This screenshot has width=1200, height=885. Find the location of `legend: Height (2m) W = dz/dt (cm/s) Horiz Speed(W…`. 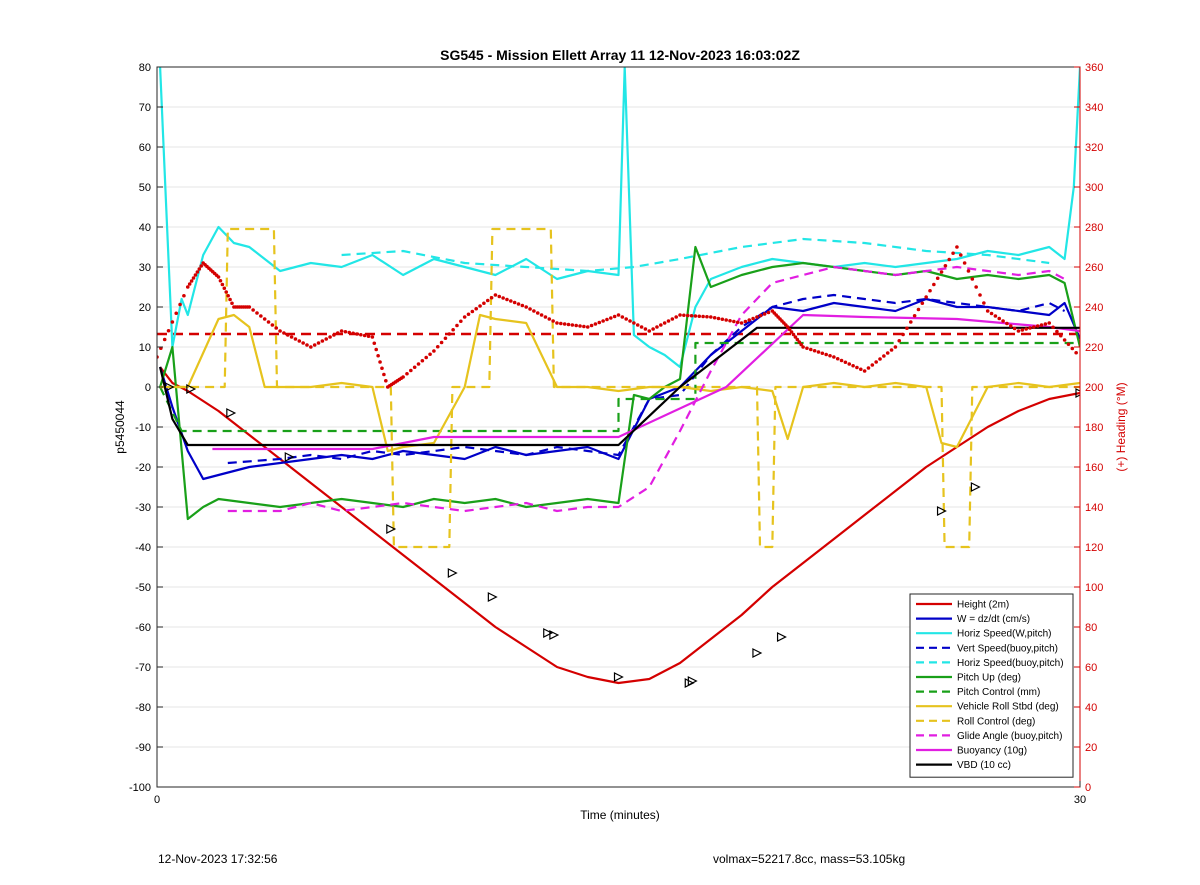

legend: Height (2m) W = dz/dt (cm/s) Horiz Speed(W… is located at coordinates (991, 685).